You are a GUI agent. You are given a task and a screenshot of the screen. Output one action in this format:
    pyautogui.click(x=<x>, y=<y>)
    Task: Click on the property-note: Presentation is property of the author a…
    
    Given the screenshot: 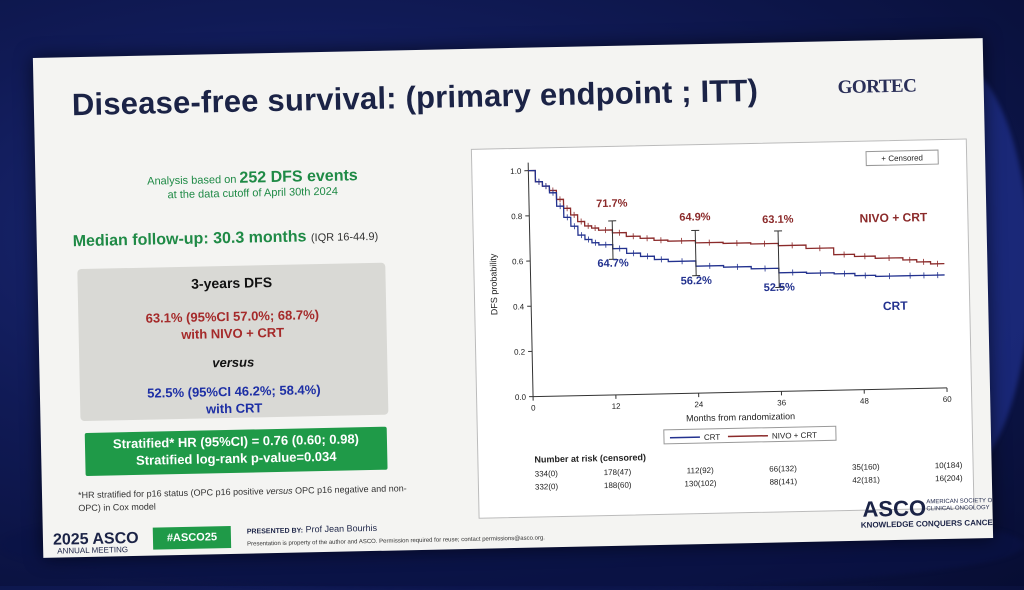 What is the action you would take?
    pyautogui.click(x=396, y=541)
    